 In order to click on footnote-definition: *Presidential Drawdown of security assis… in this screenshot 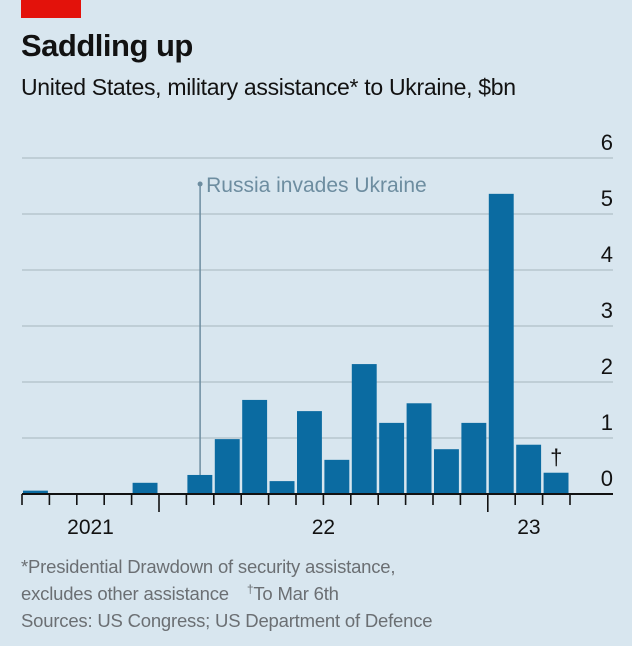, I will do `click(208, 566)`.